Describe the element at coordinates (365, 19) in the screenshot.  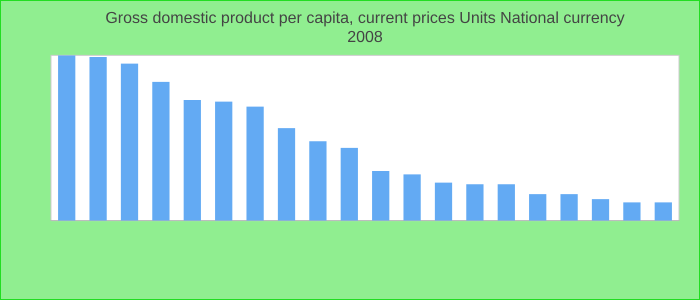
I see `text: Gross domestic product per capita, current prices Units National currency` at that location.